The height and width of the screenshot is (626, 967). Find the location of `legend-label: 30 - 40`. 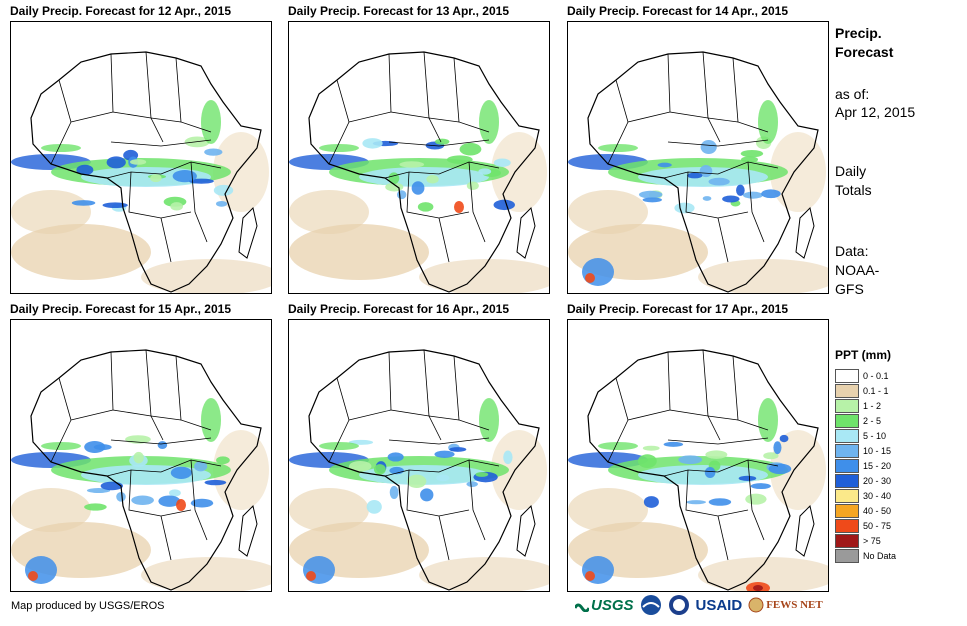

legend-label: 30 - 40 is located at coordinates (877, 495).